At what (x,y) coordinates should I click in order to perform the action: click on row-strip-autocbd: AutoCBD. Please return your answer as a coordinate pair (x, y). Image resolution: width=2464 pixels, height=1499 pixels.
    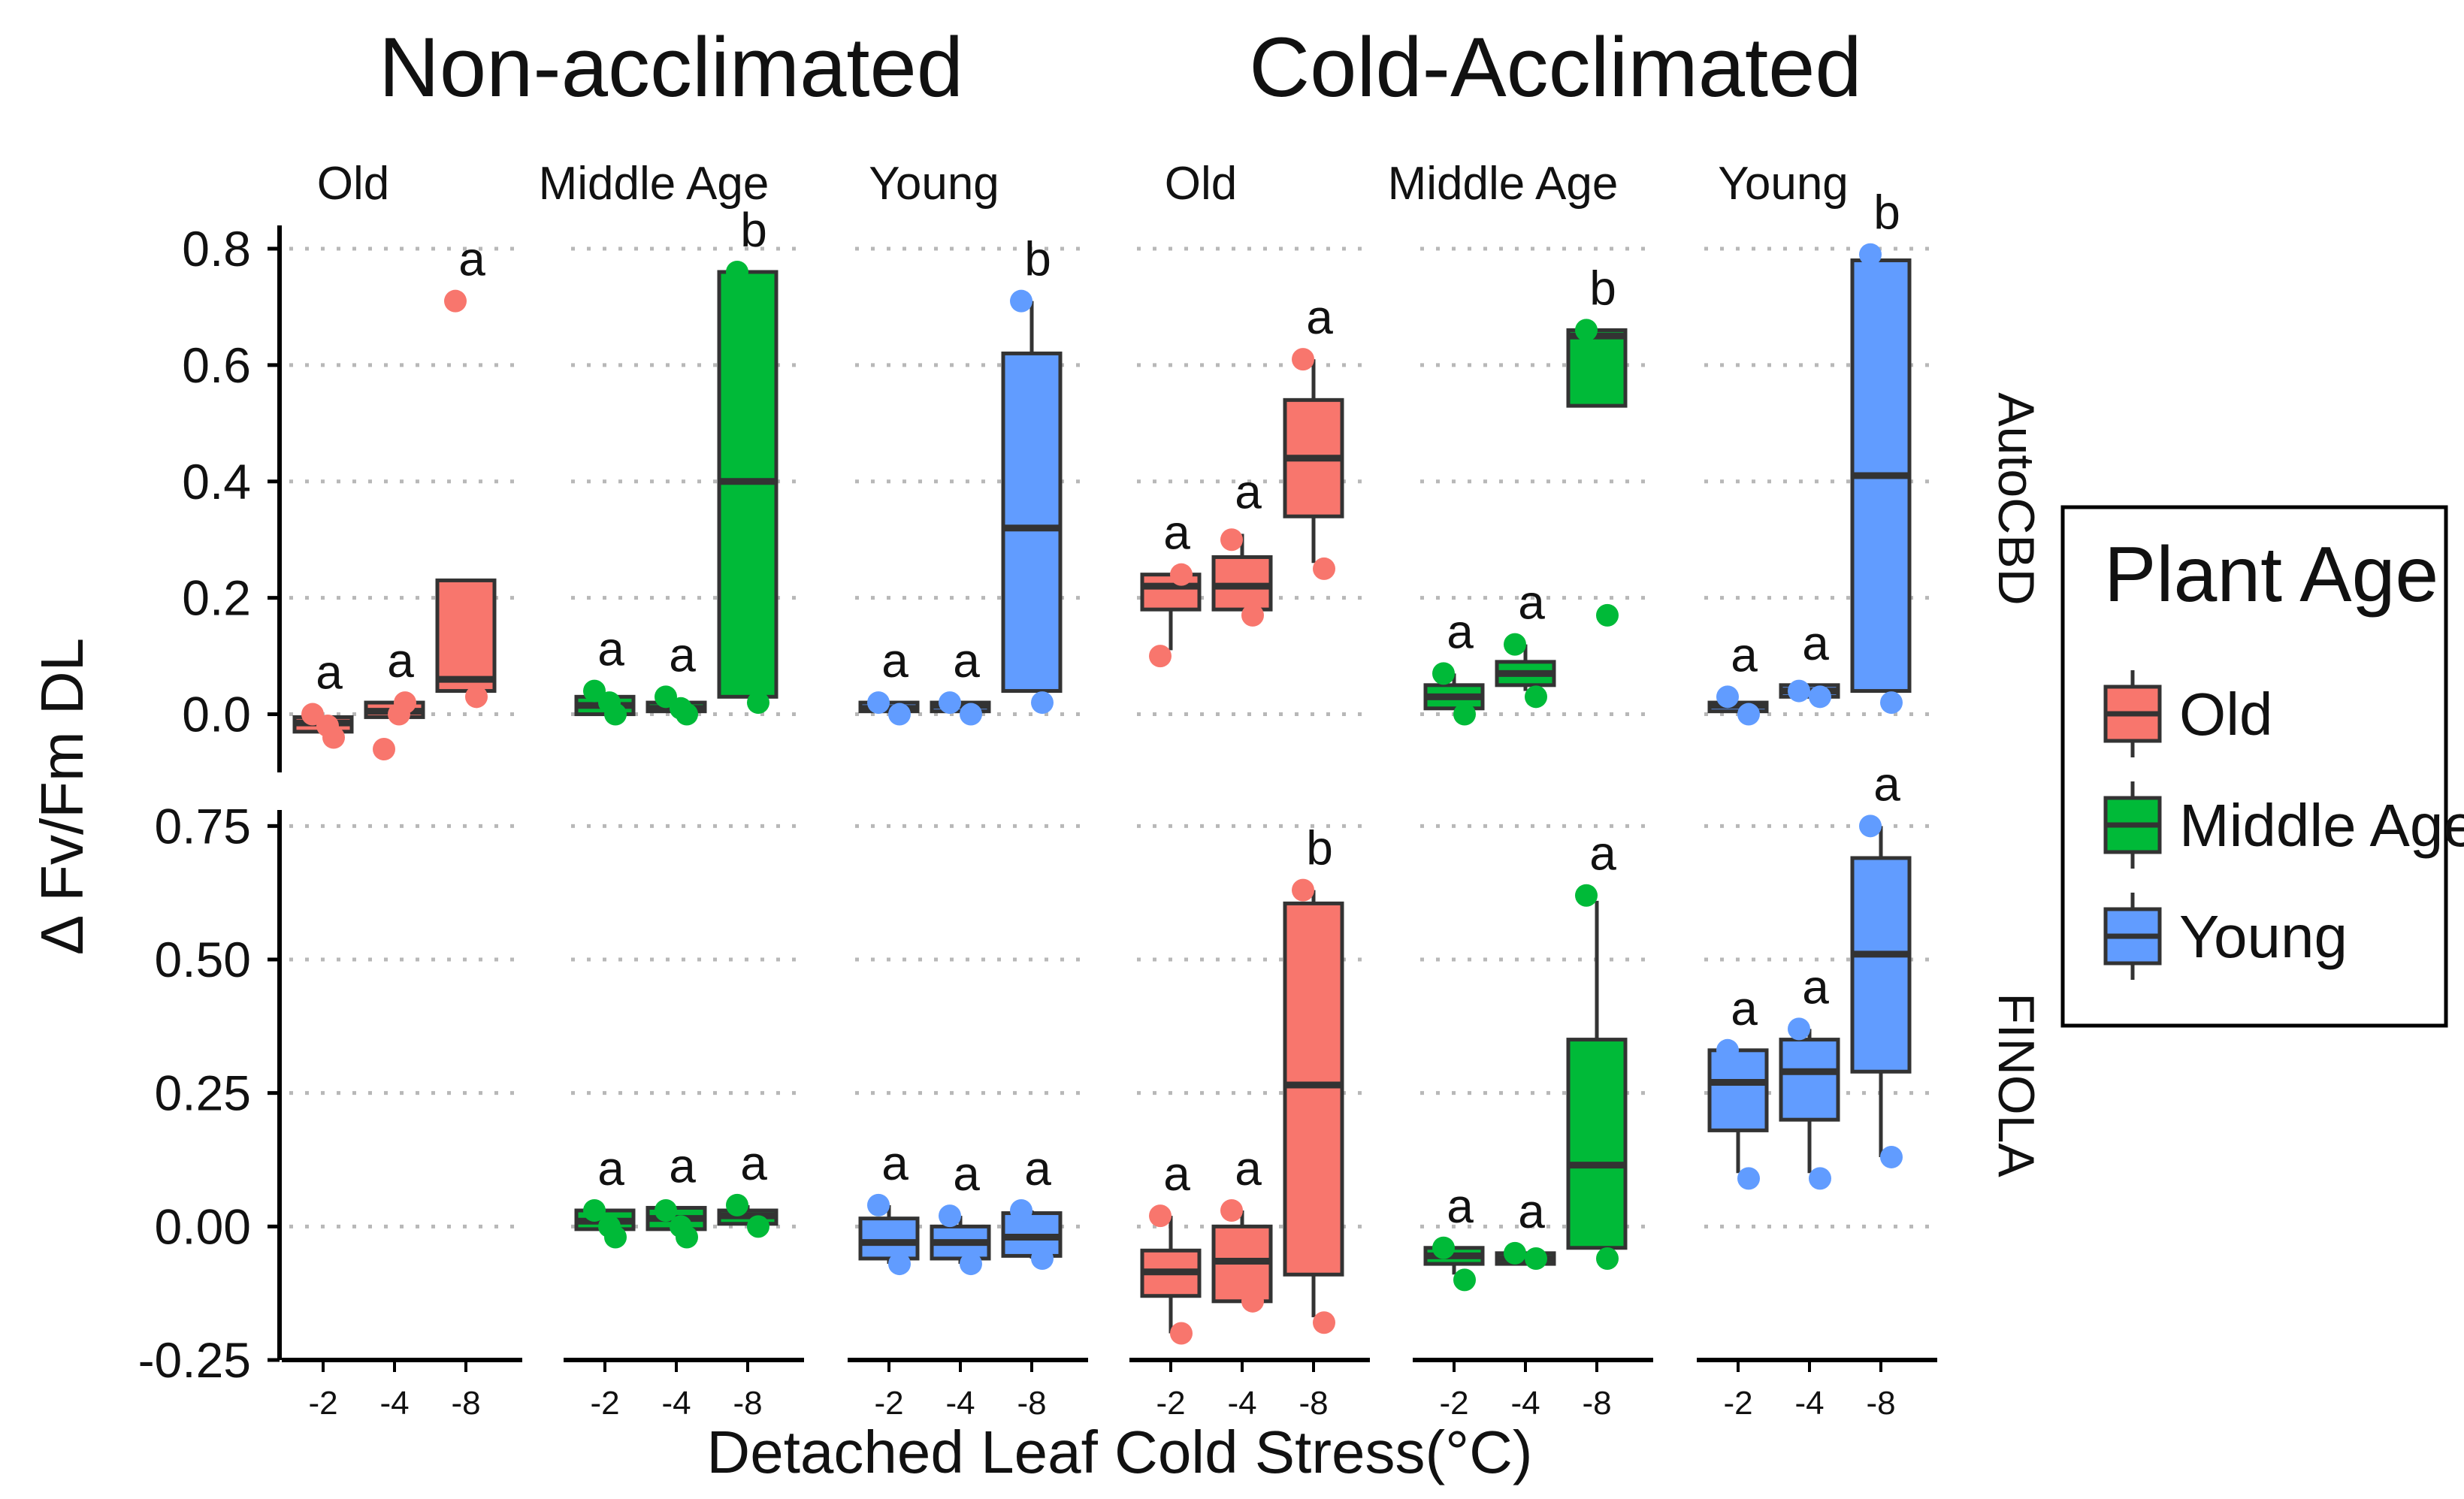
    Looking at the image, I should click on (2017, 499).